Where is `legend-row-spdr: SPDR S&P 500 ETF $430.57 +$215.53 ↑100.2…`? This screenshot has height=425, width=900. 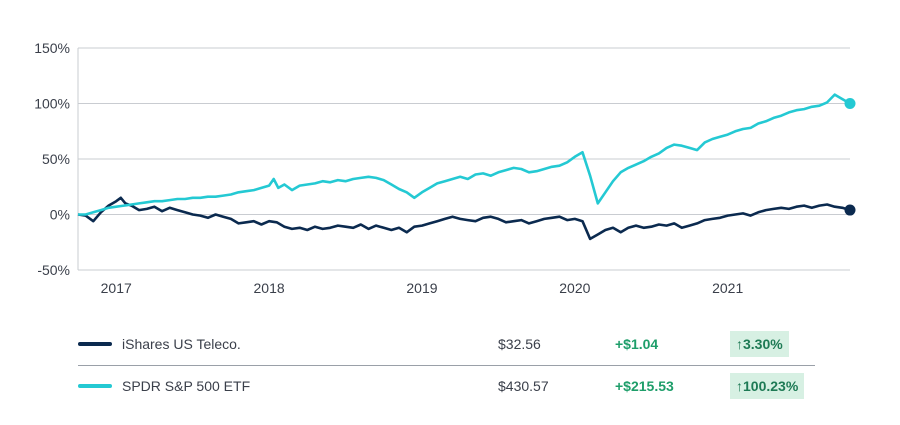
legend-row-spdr: SPDR S&P 500 ETF $430.57 +$215.53 ↑100.2… is located at coordinates (445, 386).